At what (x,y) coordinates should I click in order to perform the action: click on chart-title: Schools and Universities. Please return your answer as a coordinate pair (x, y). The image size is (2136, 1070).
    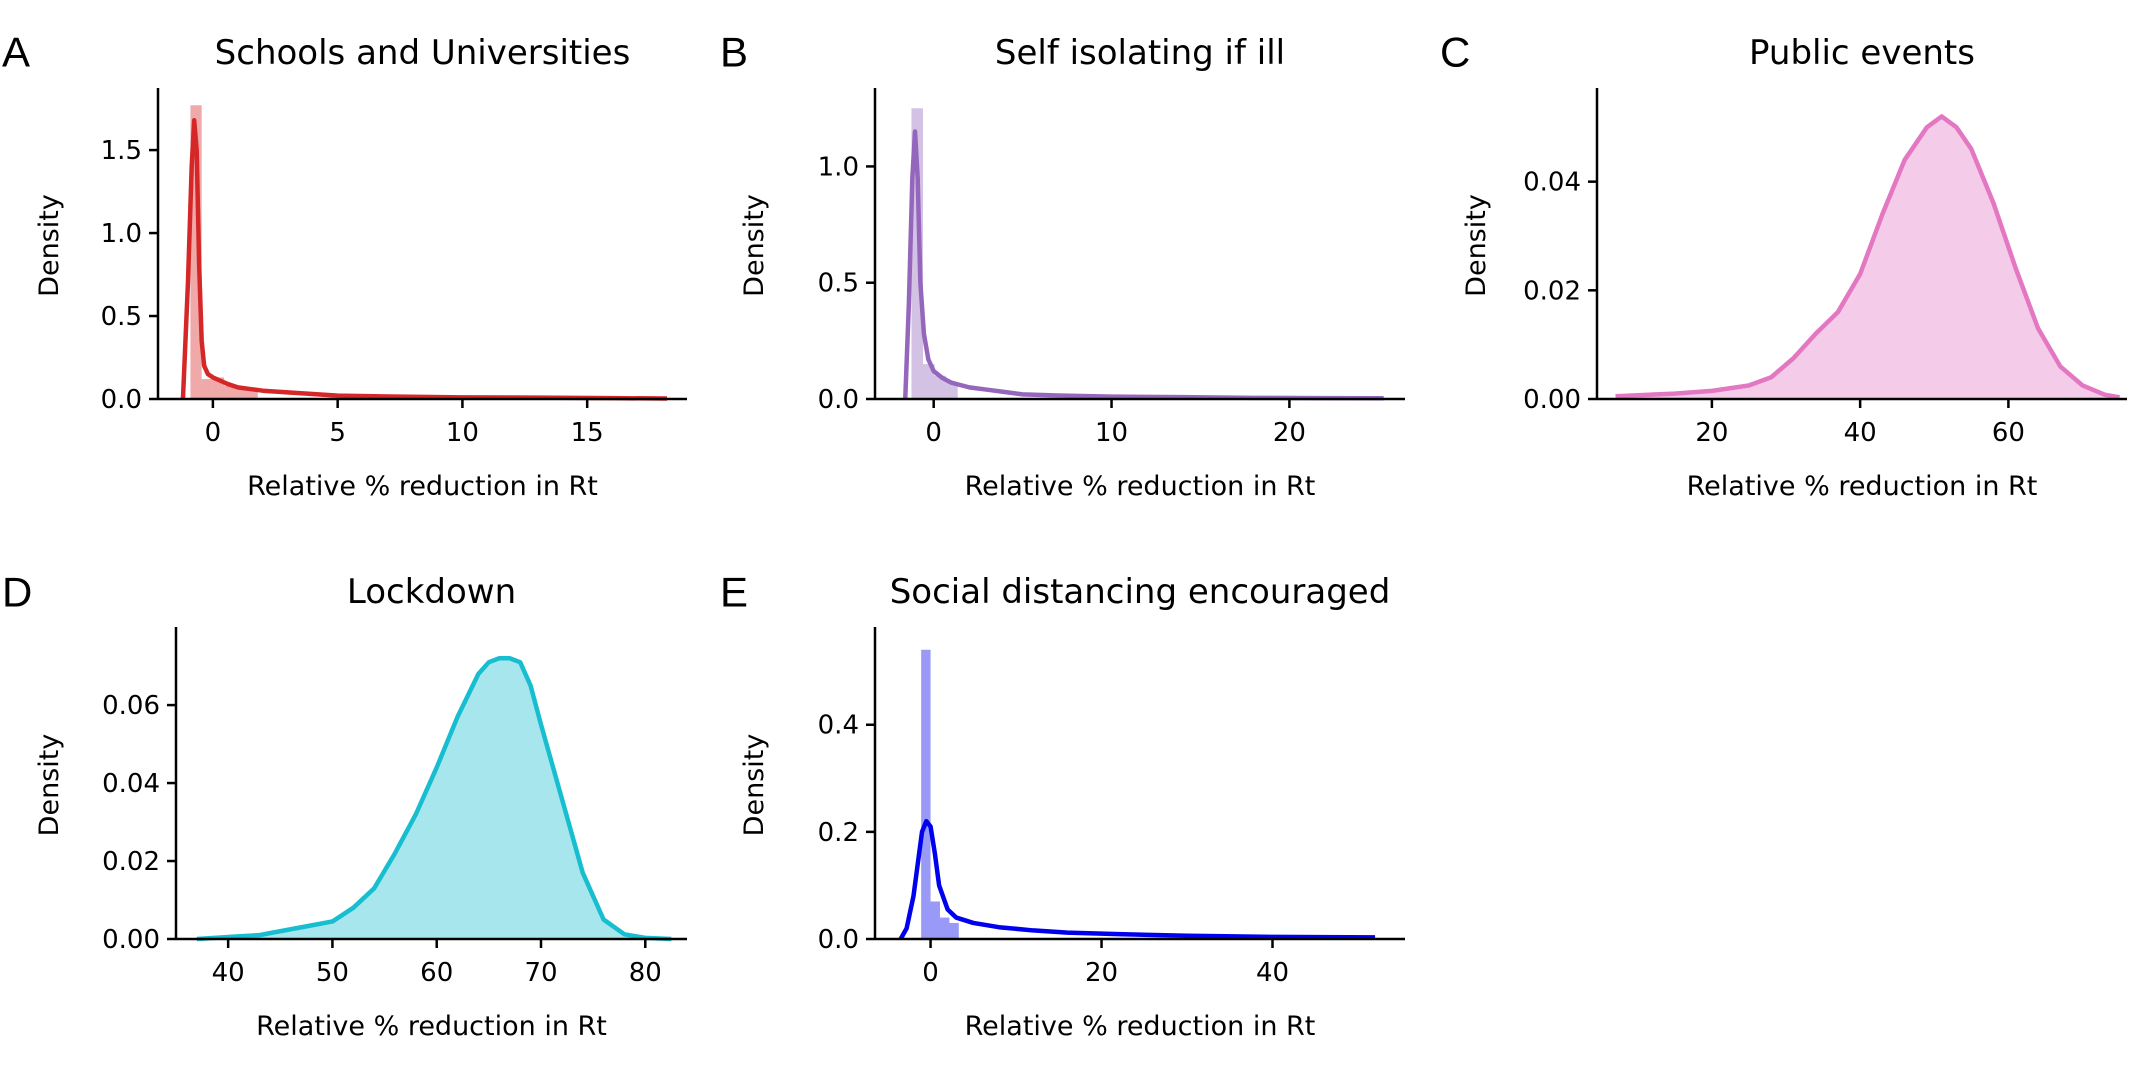
    Looking at the image, I should click on (423, 53).